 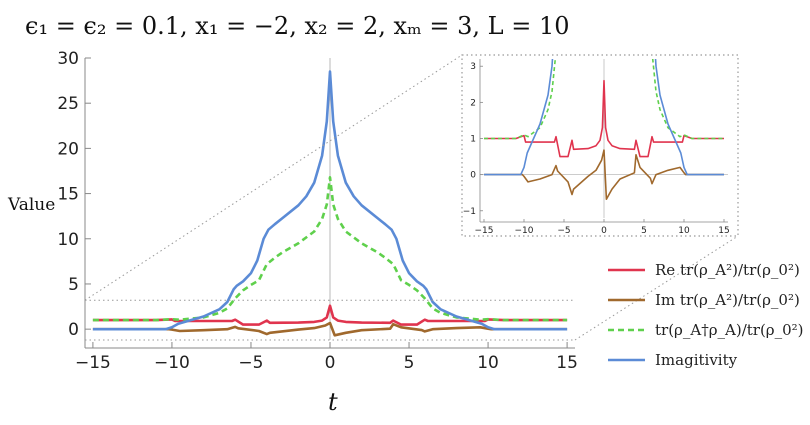 What do you see at coordinates (469, 212) in the screenshot?
I see `inset-y-tick-label: −1` at bounding box center [469, 212].